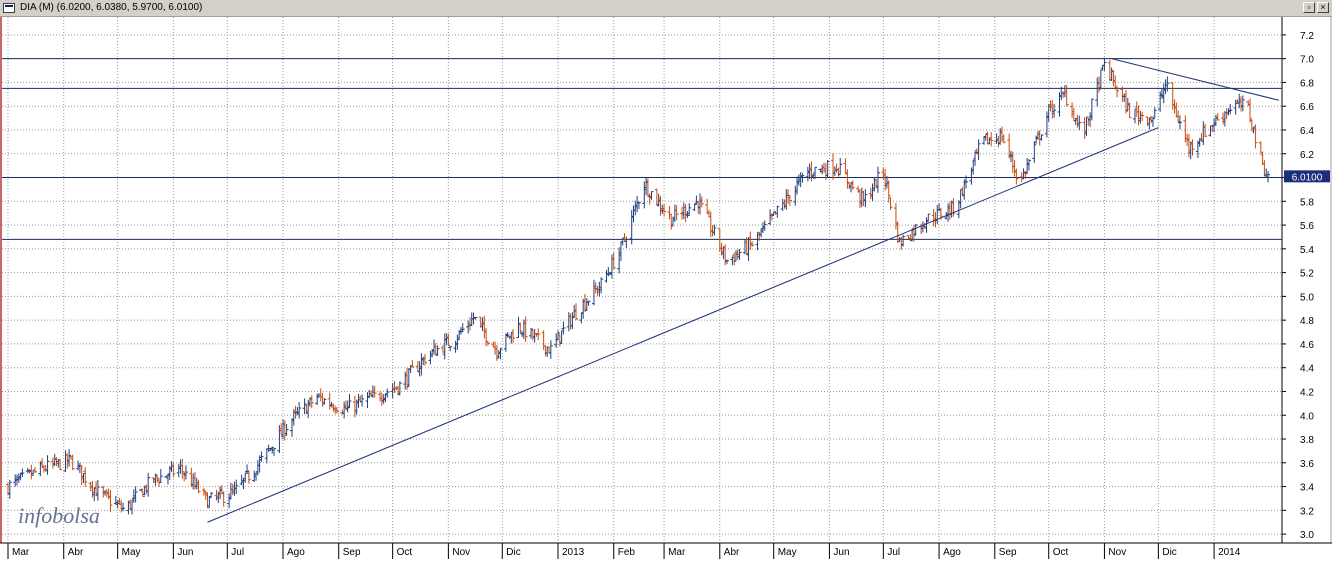 This screenshot has height=561, width=1332. Describe the element at coordinates (1309, 7) in the screenshot. I see `restore-button: ▫` at that location.